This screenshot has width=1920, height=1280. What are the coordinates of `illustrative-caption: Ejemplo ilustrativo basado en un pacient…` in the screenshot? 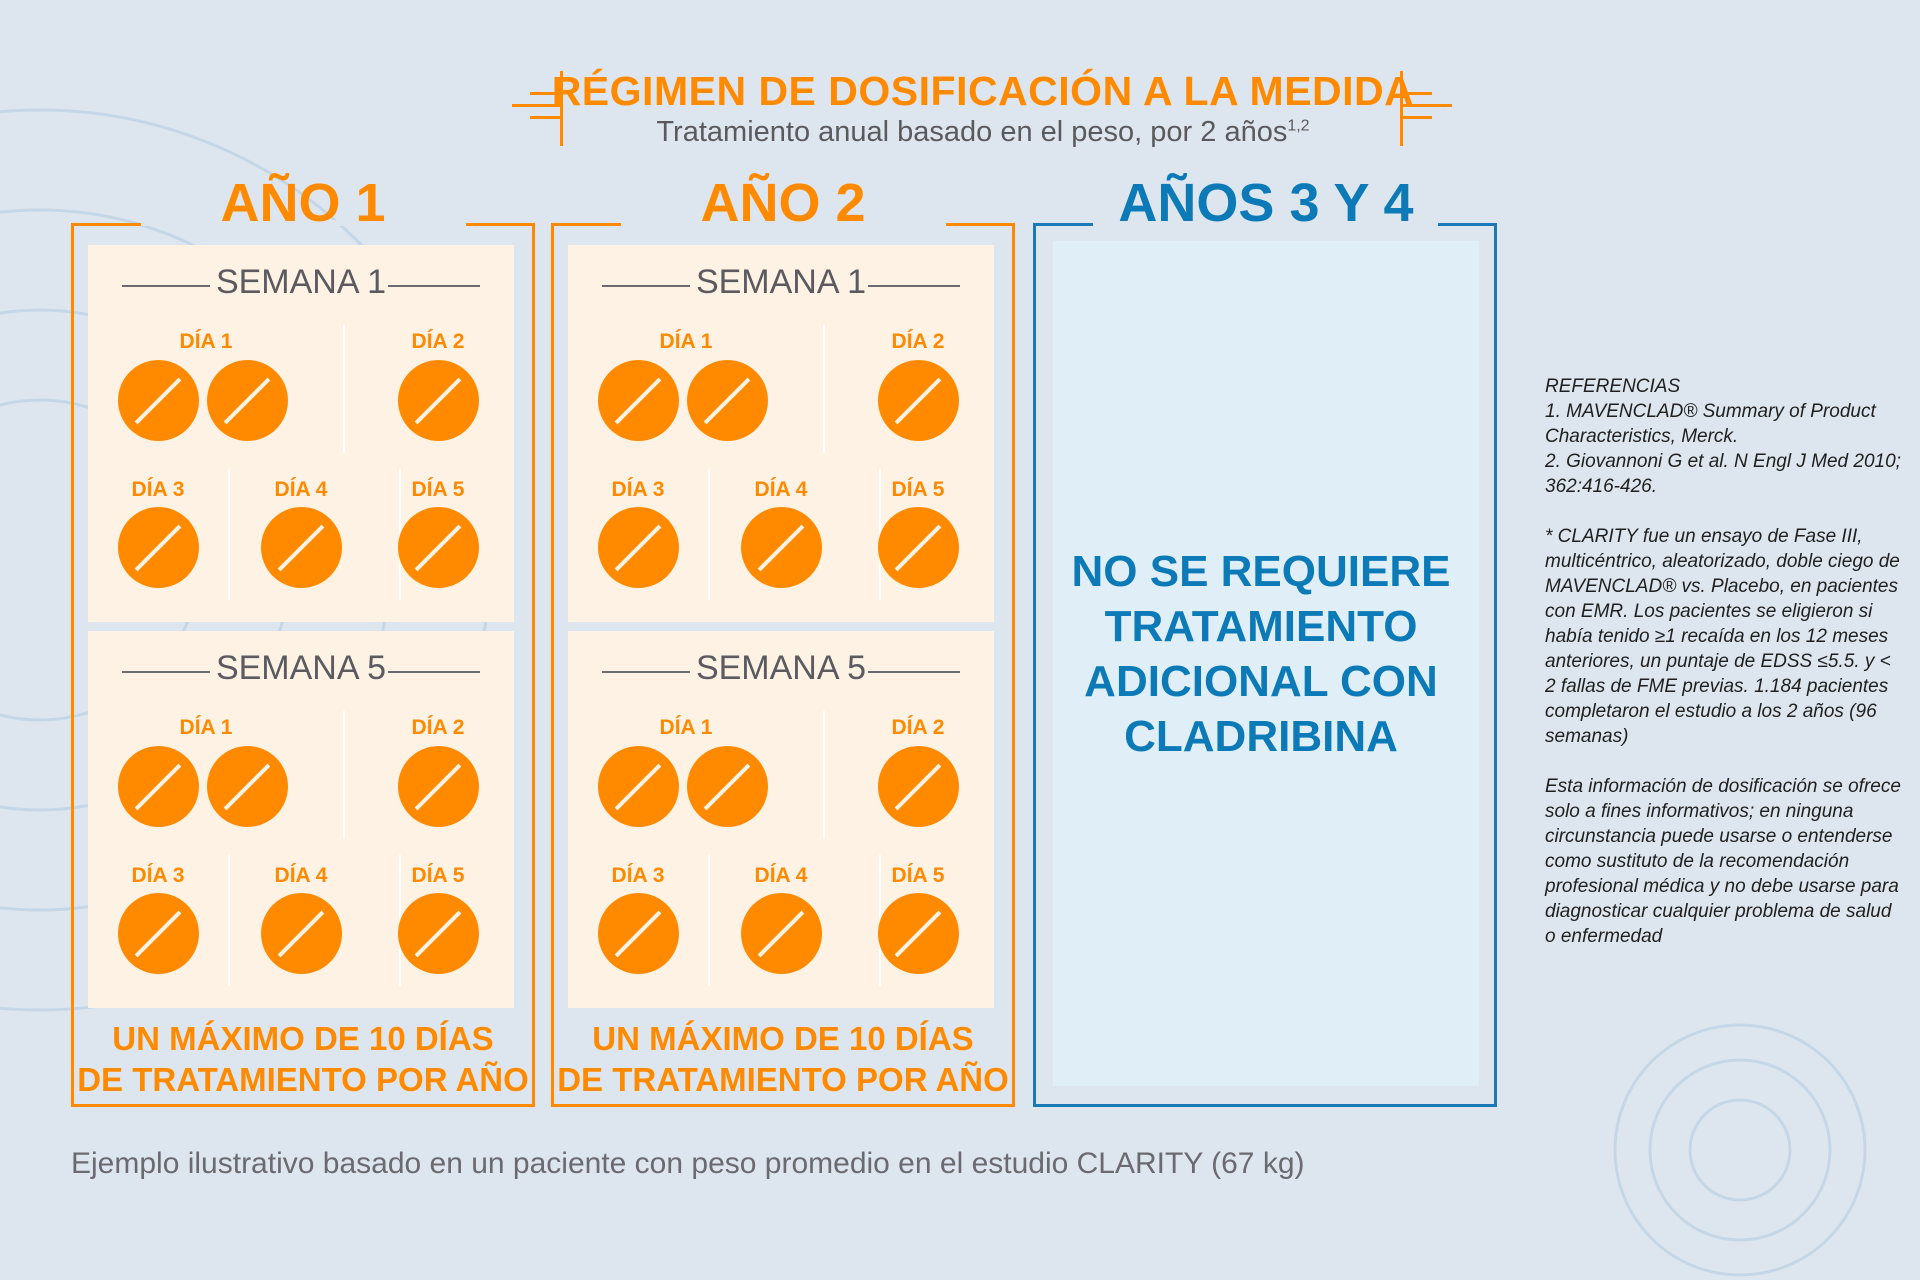 It's located at (688, 1163).